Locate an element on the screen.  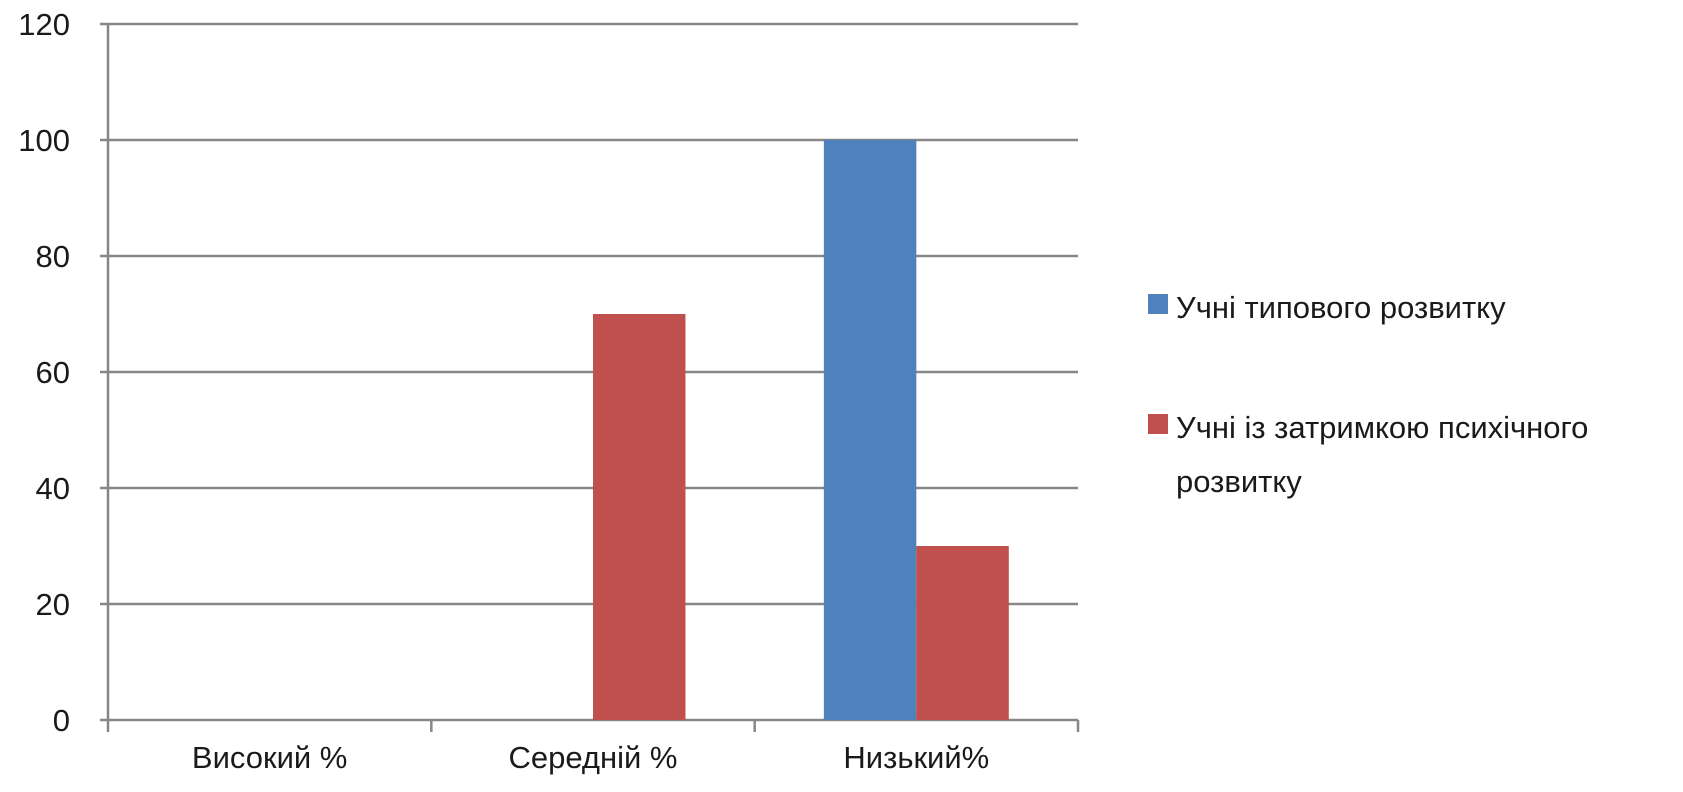
x-category-label: Низький% is located at coordinates (916, 757).